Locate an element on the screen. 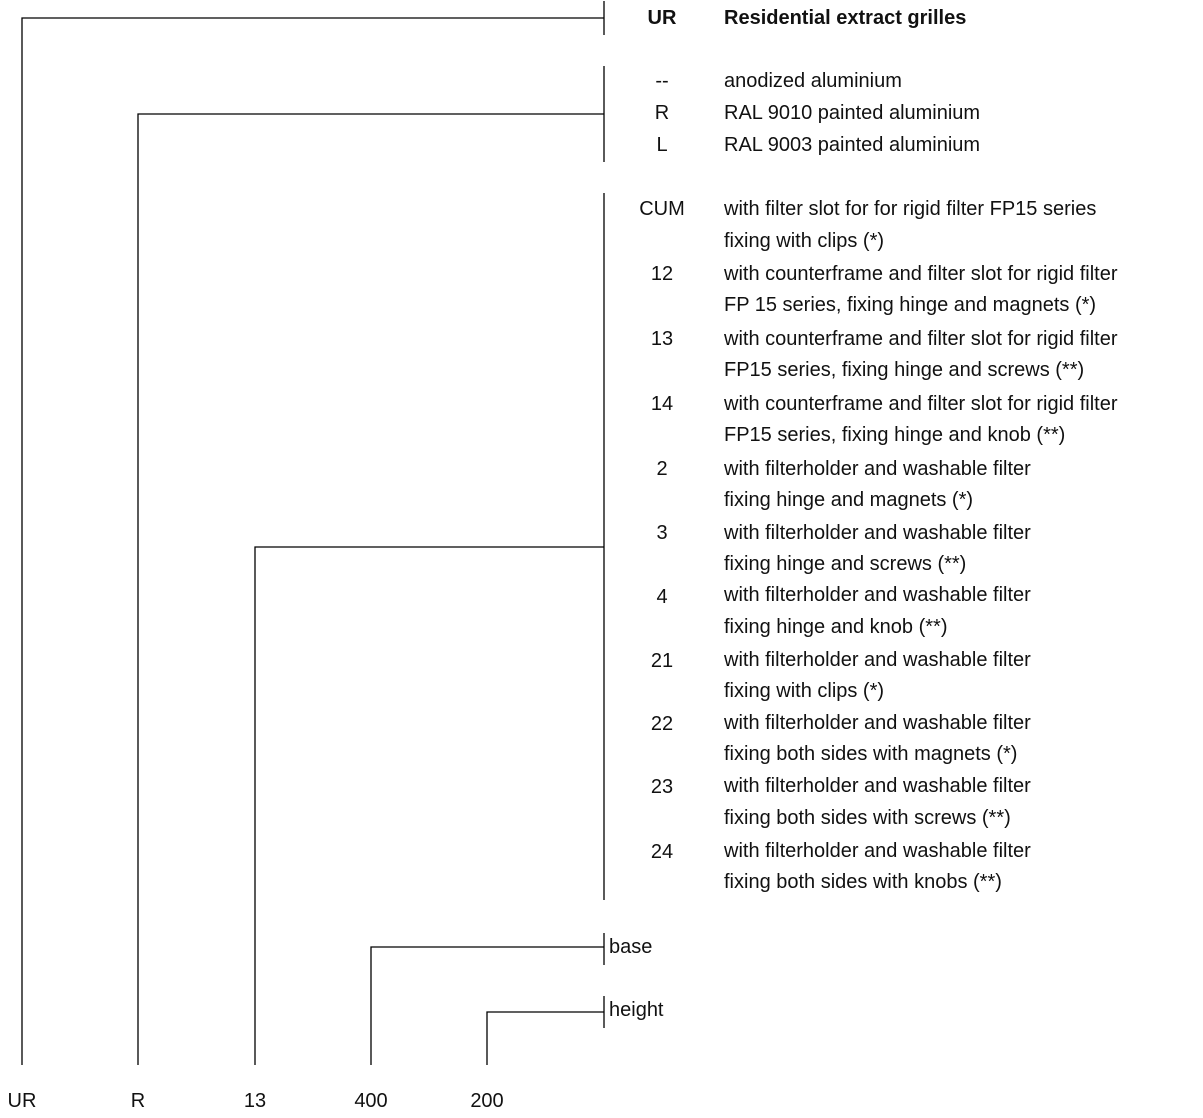 The width and height of the screenshot is (1203, 1118). version-line2: fixing both sides with screws (**) is located at coordinates (867, 818).